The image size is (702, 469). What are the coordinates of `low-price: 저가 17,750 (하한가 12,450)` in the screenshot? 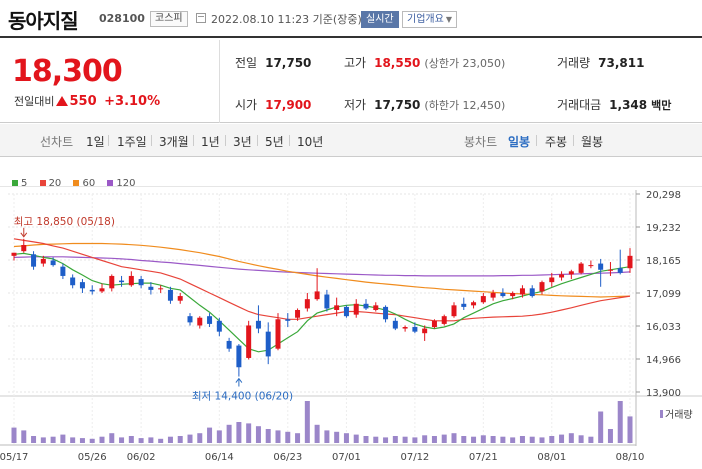 It's located at (424, 104).